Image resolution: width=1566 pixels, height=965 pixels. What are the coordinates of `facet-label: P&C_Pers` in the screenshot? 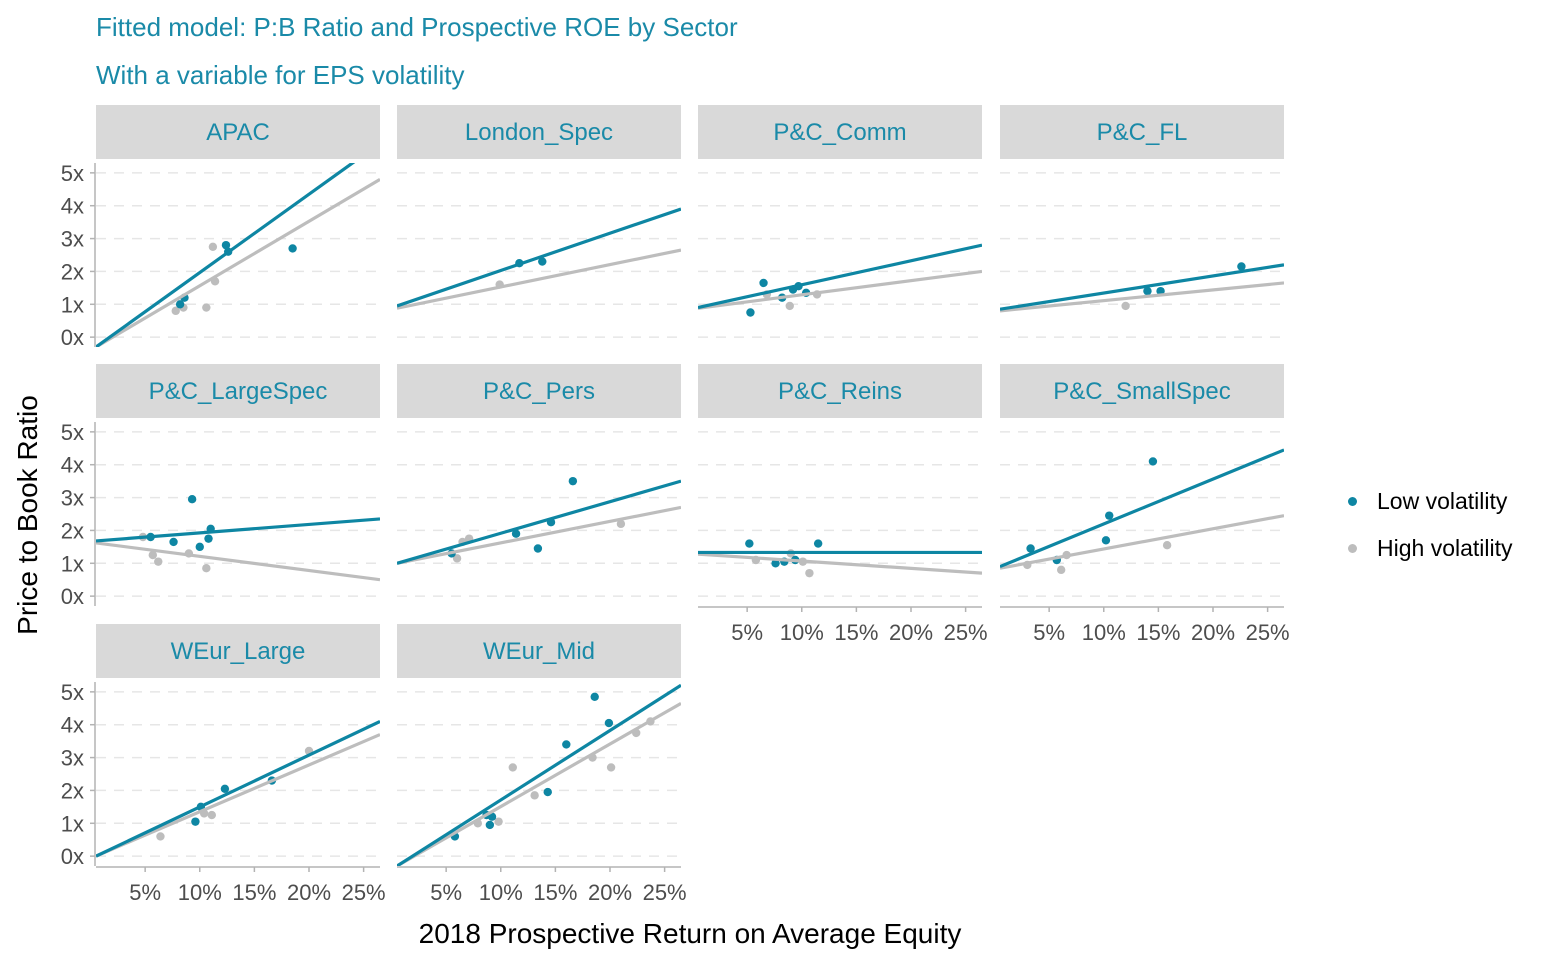 It's located at (539, 391).